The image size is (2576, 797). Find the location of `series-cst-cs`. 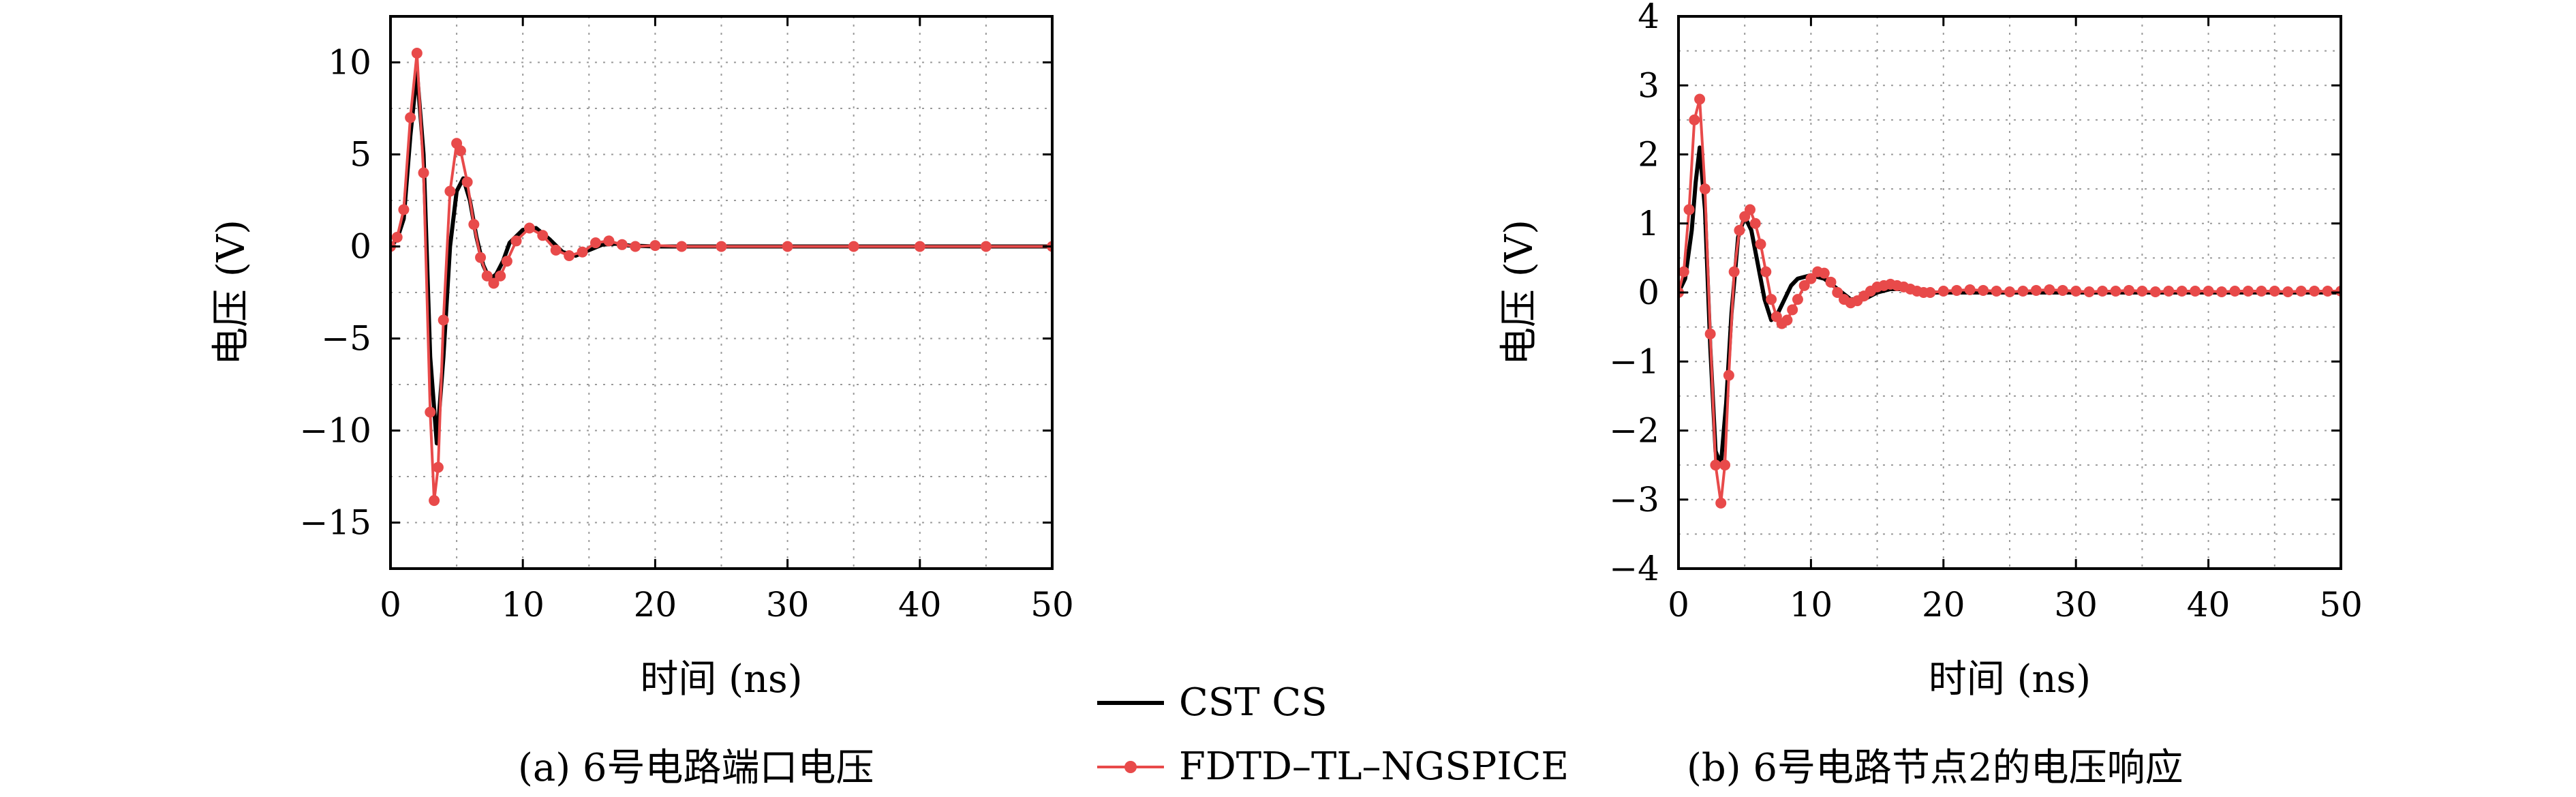

series-cst-cs is located at coordinates (721, 258).